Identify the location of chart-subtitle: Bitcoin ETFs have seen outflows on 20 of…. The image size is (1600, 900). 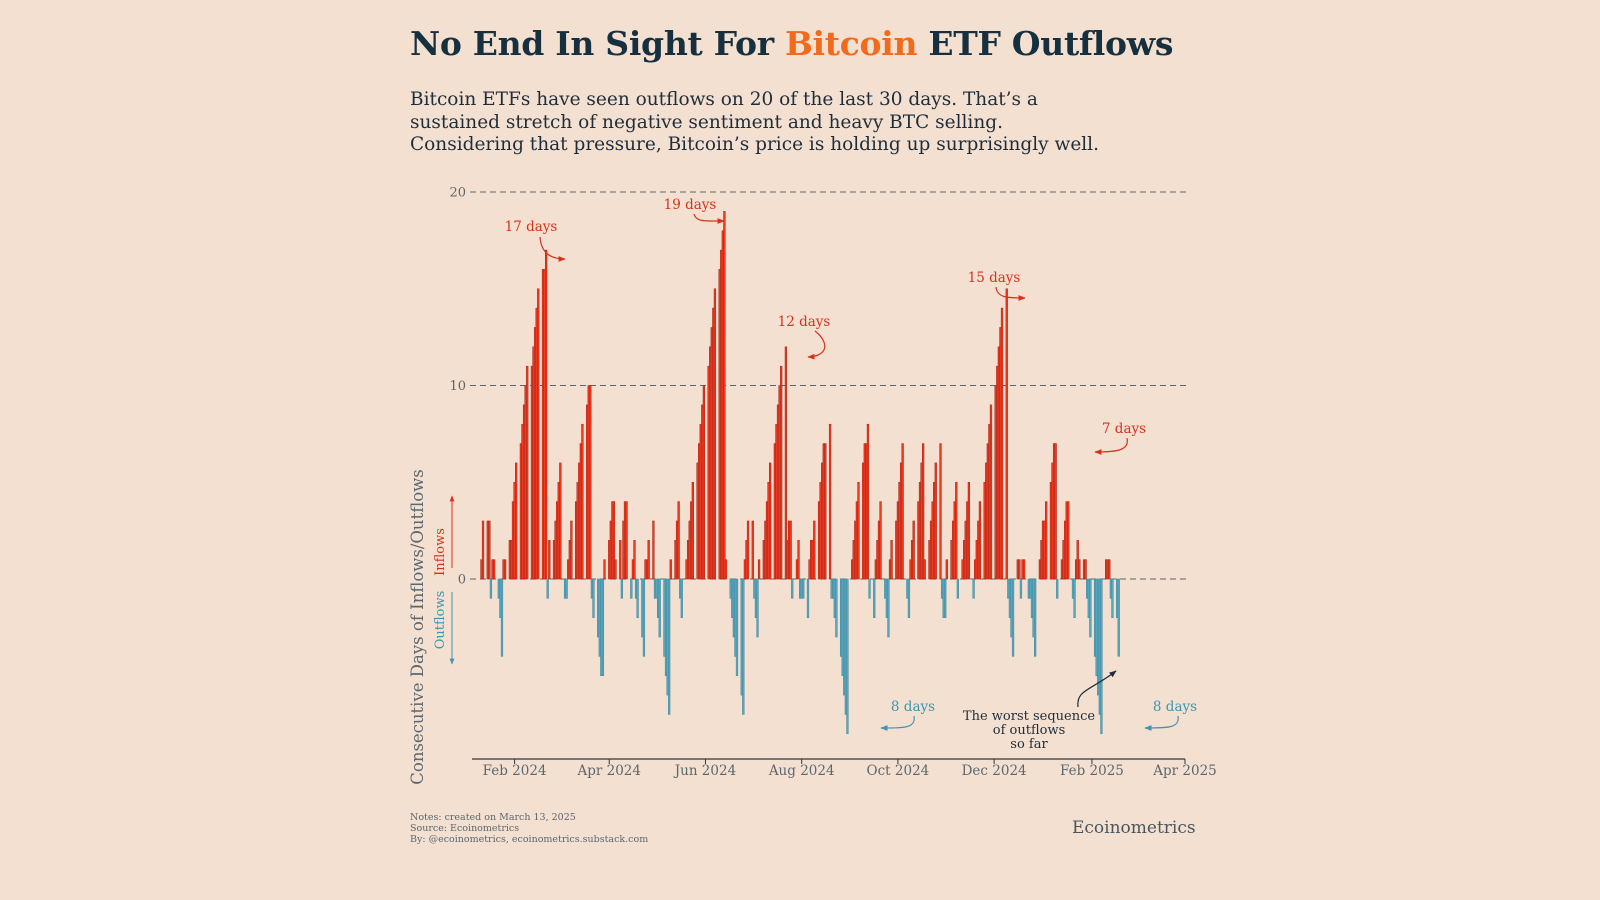
(754, 122).